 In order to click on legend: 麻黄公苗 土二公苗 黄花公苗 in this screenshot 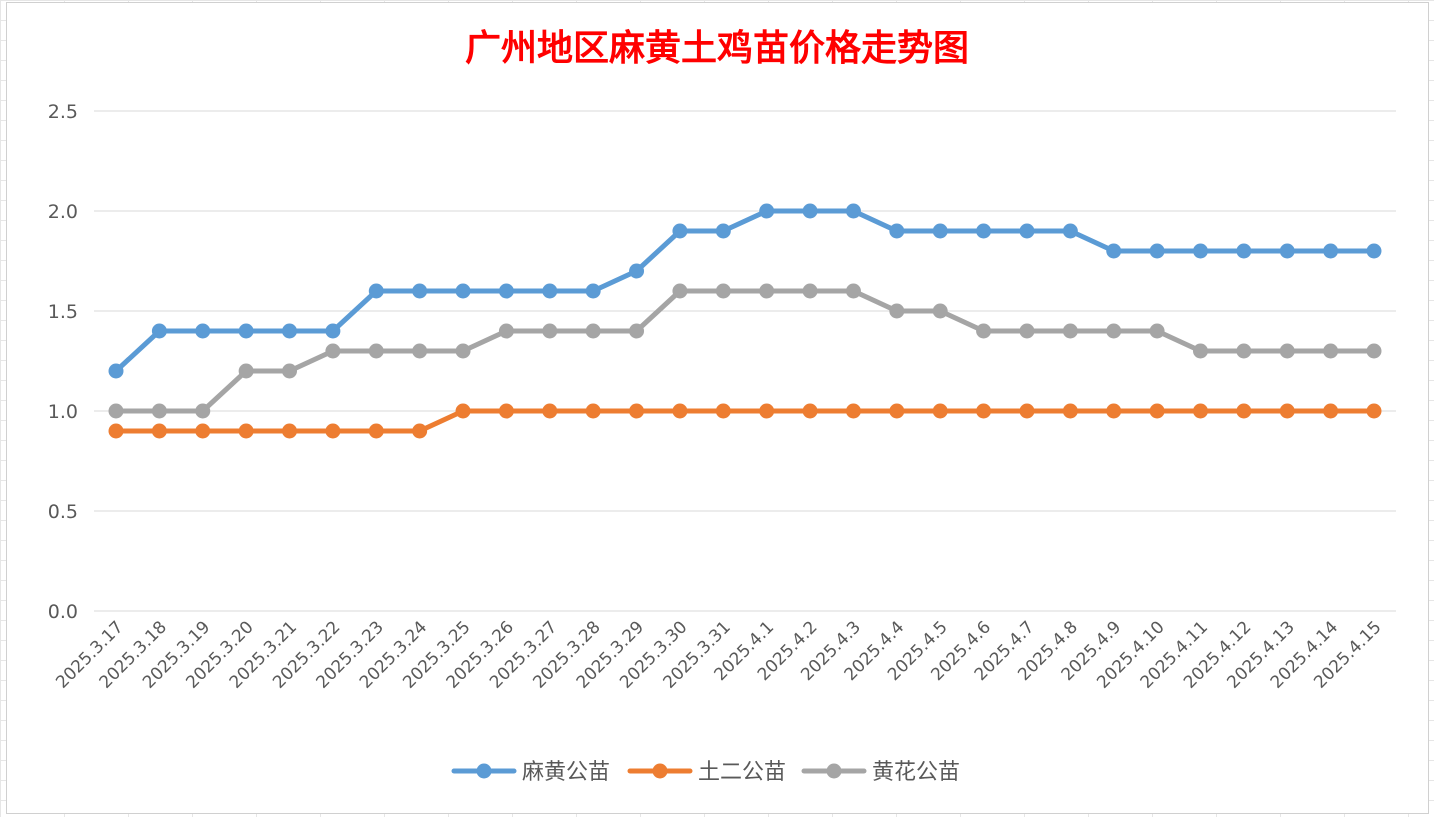, I will do `click(705, 772)`.